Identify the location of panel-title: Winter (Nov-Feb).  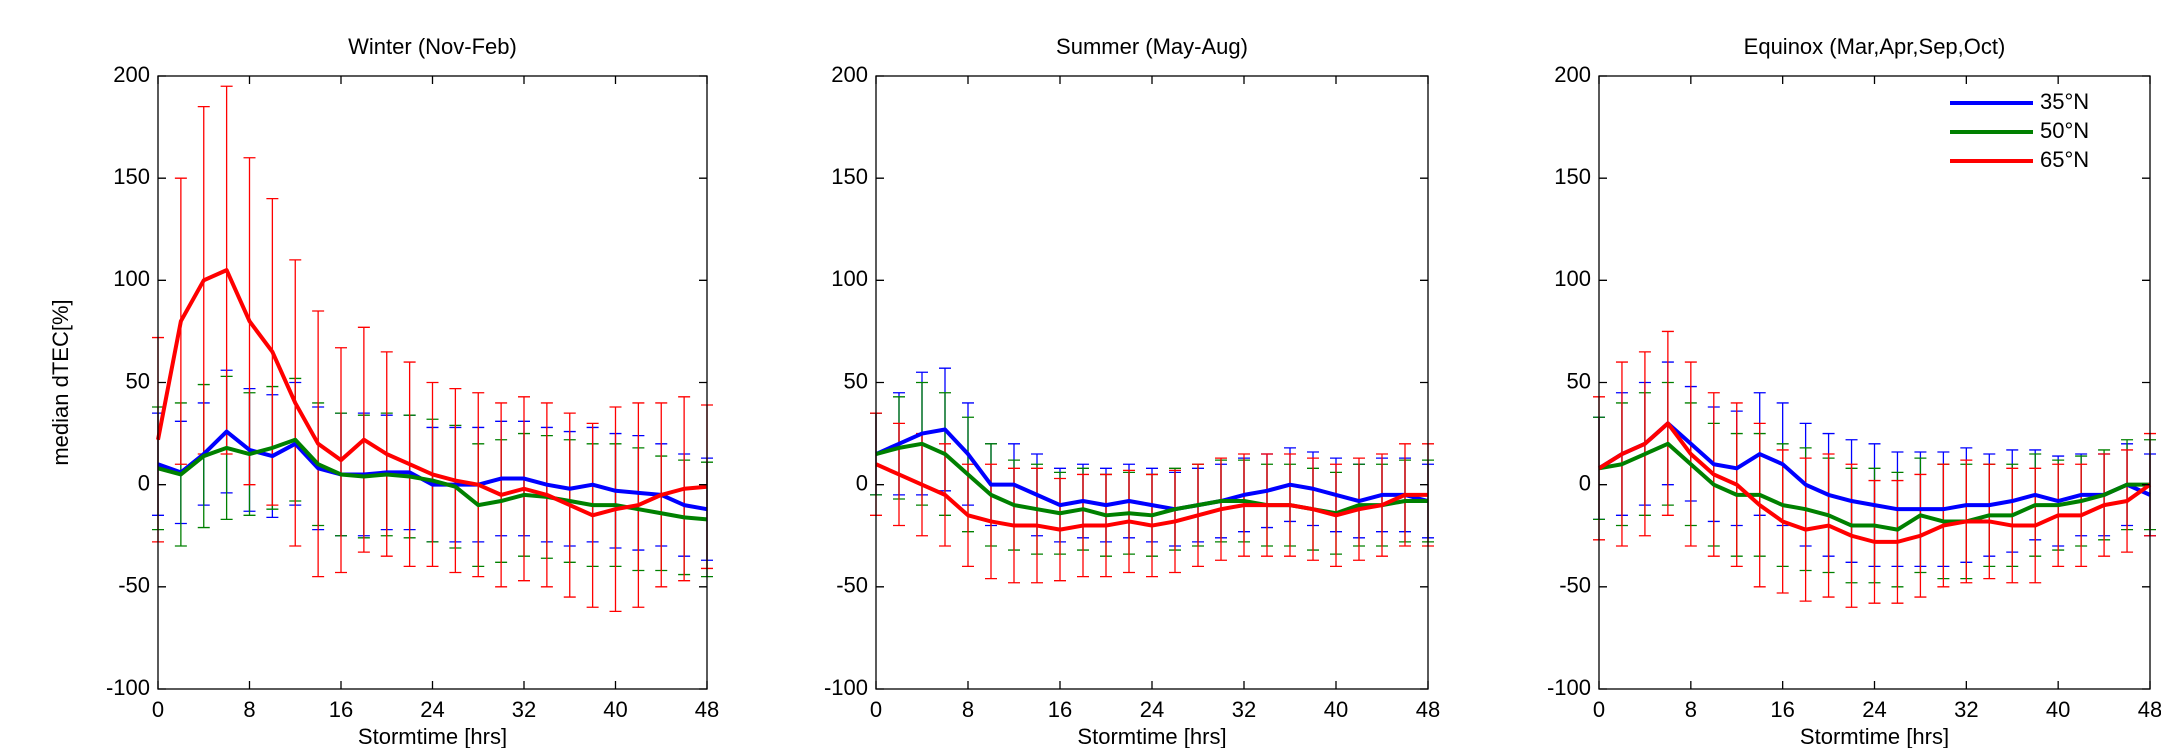
(432, 46).